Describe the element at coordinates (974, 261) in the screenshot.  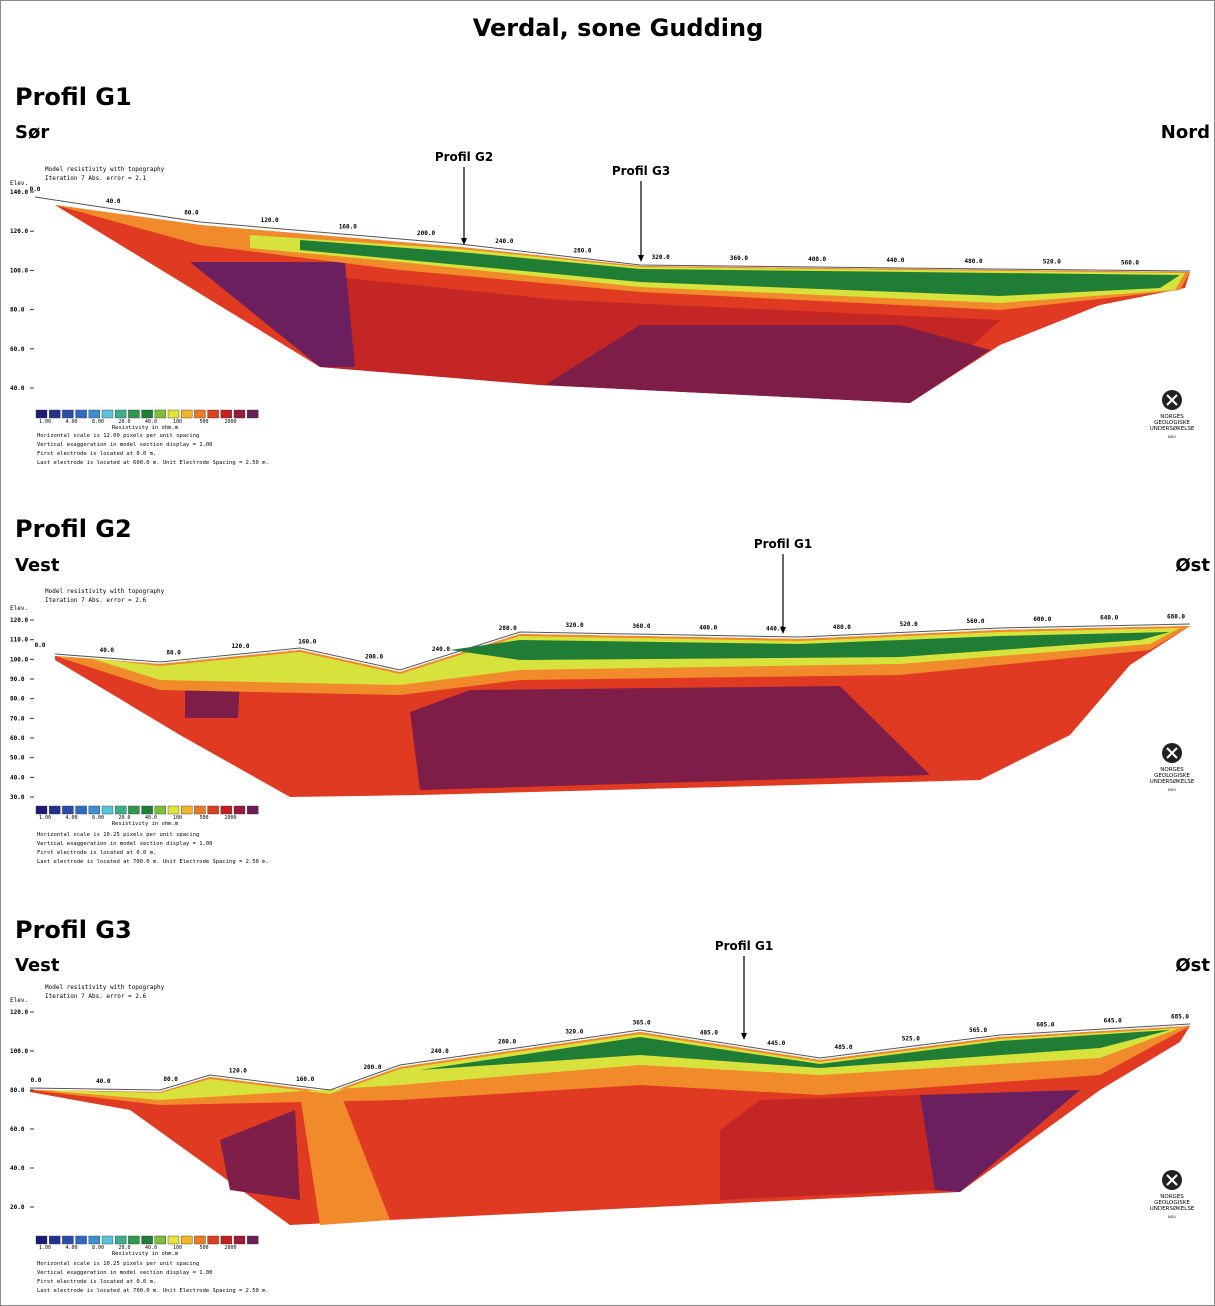
I see `distance-label: 480.0` at that location.